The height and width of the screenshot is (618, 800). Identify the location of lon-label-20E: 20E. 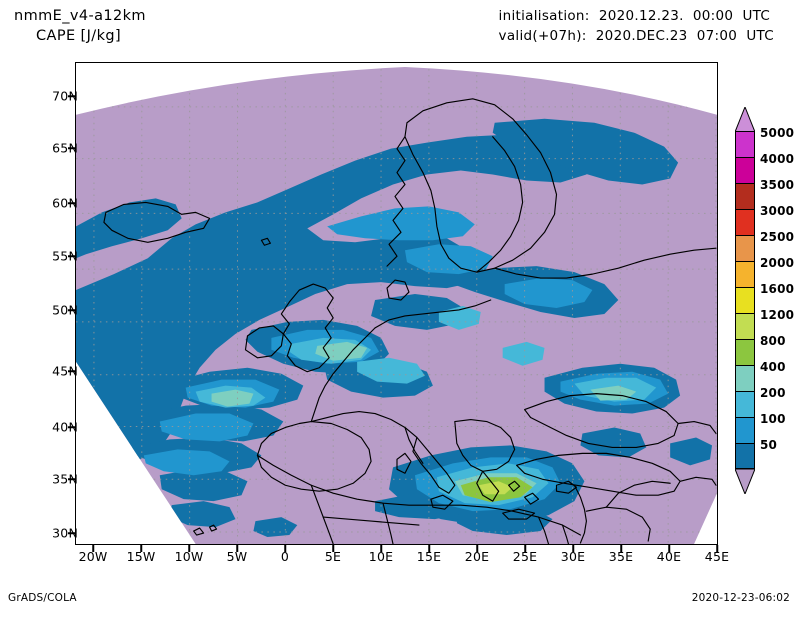
(477, 556).